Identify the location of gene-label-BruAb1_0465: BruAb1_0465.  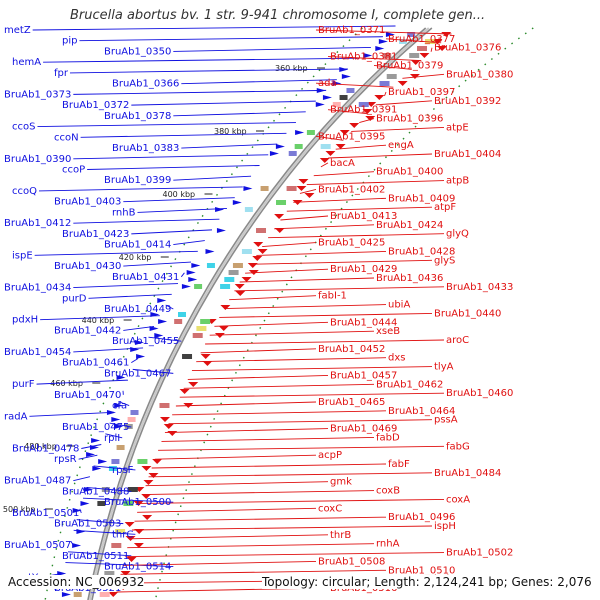
(351, 402).